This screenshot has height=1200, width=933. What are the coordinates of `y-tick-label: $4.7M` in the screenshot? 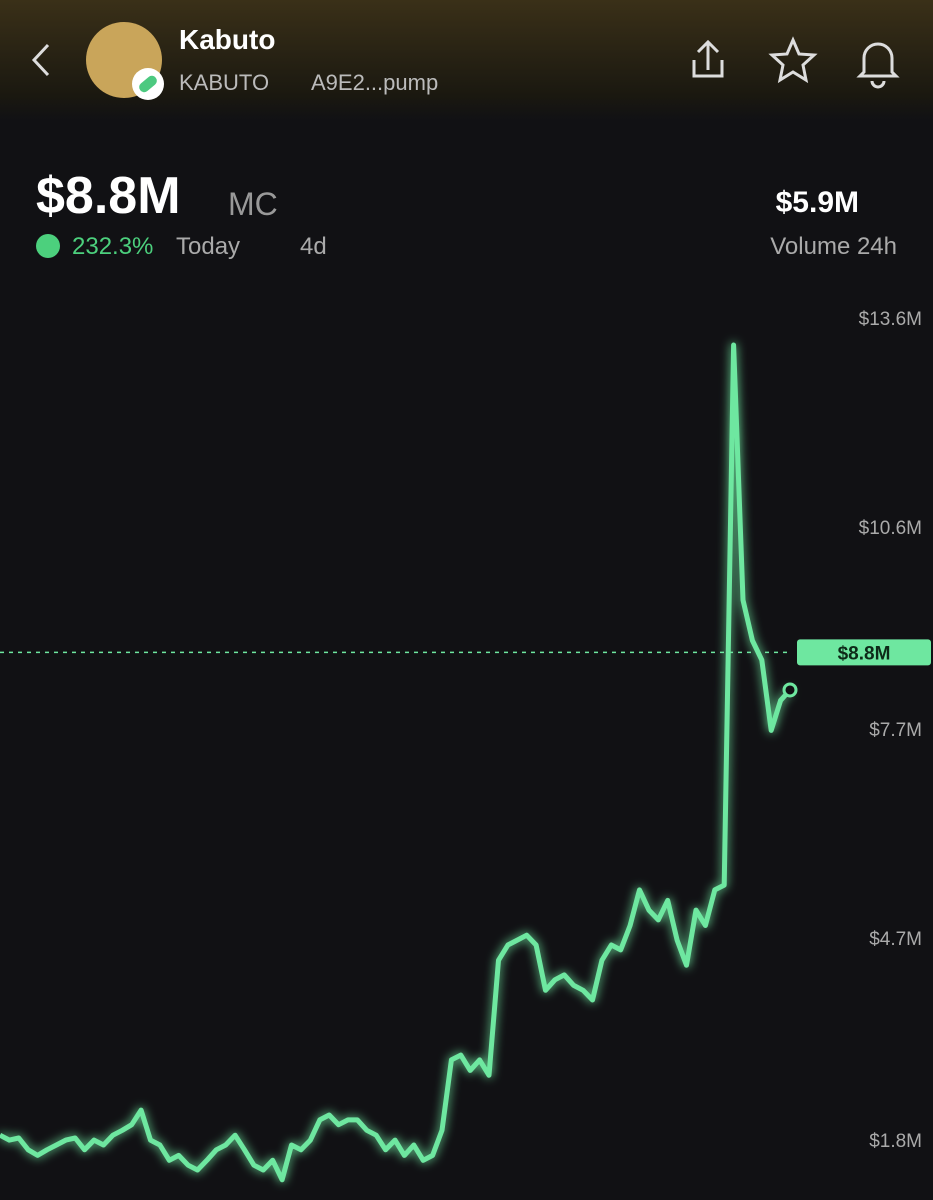 It's located at (895, 939).